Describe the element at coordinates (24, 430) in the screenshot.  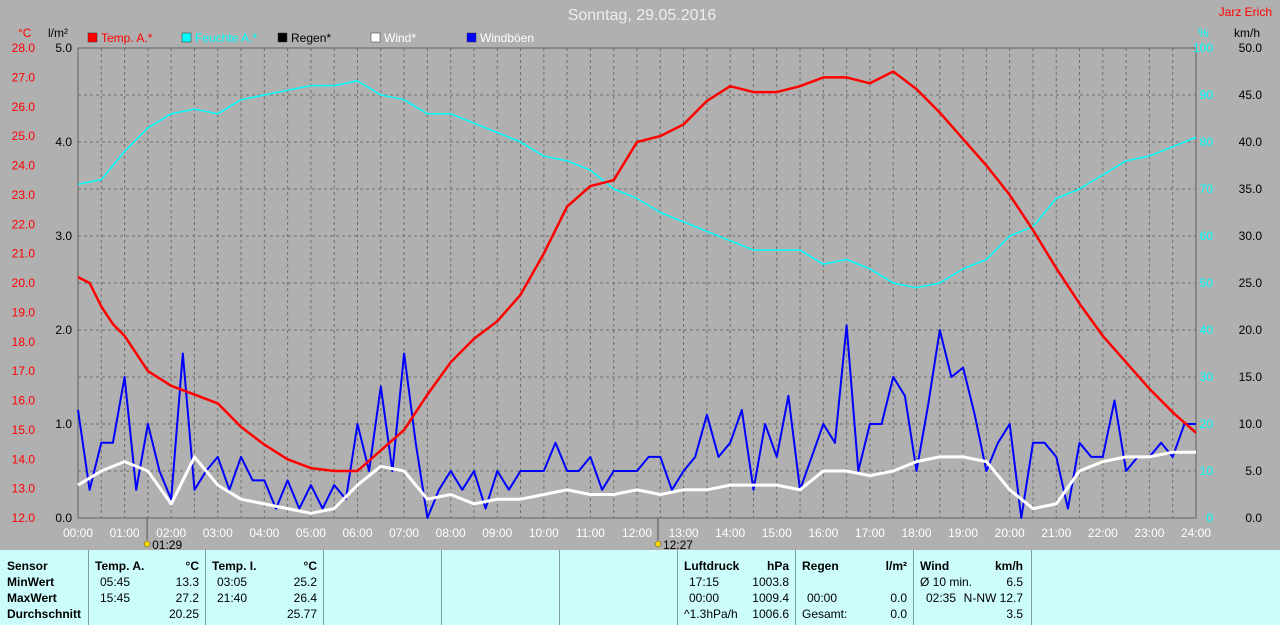
I see `temp-tick-label: 15.0` at that location.